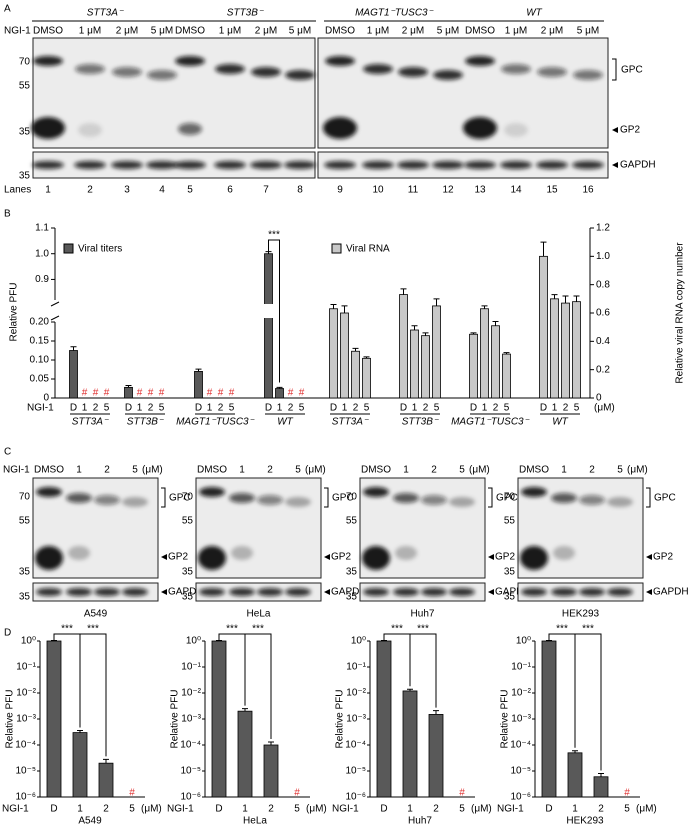 Image resolution: width=696 pixels, height=828 pixels. I want to click on y-tick-label: 10⁻³, so click(26, 719).